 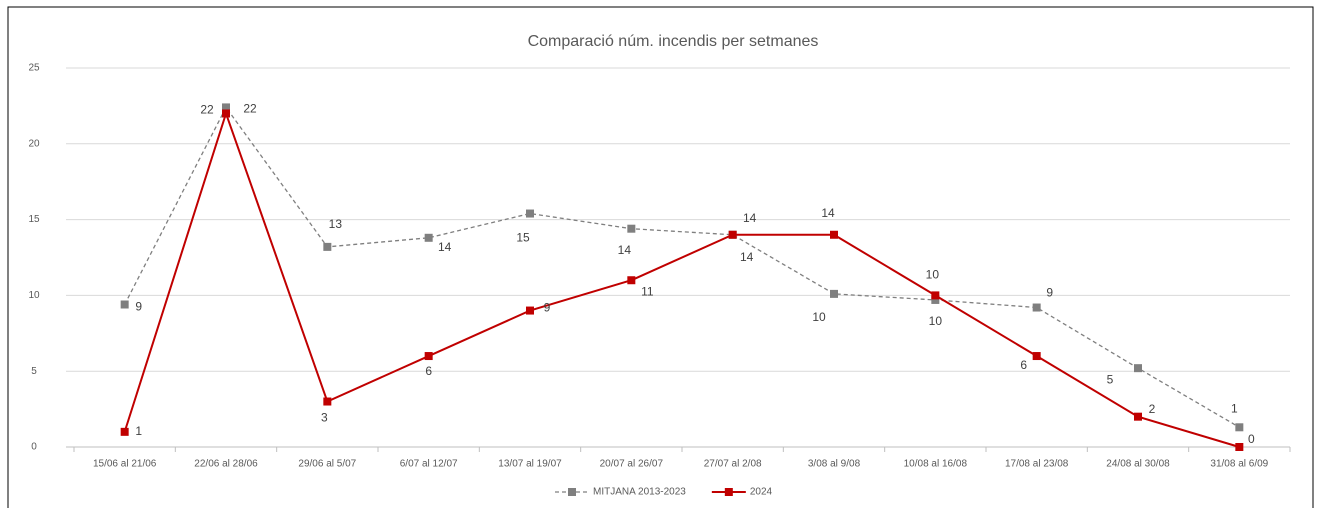 I want to click on x-tick-label: 15/06 al 21/06, so click(x=125, y=464).